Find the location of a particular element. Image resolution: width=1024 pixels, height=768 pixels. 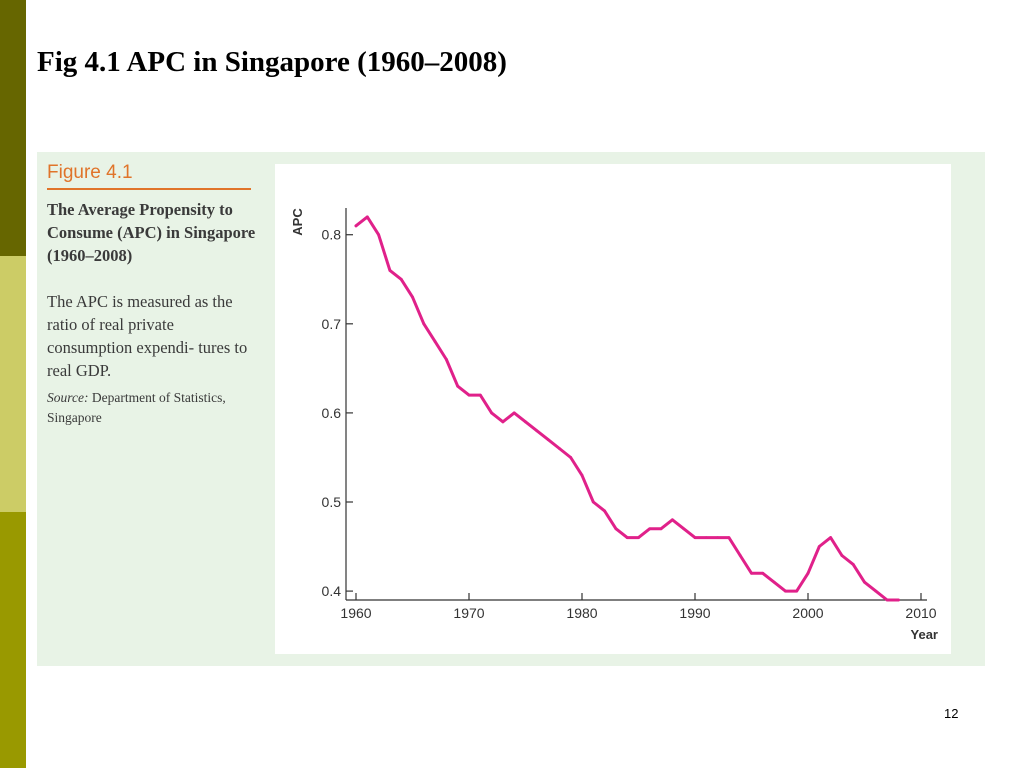

y-tick-label: 0.7 is located at coordinates (332, 324).